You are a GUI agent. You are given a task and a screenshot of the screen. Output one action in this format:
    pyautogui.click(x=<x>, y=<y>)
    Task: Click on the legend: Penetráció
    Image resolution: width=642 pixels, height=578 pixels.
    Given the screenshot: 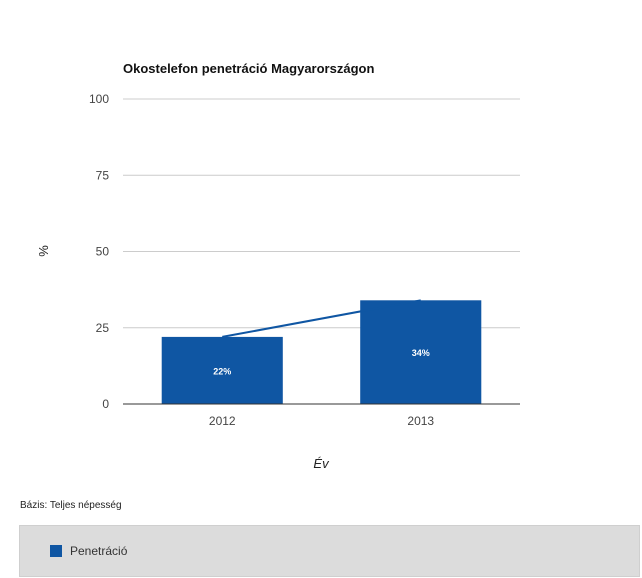 What is the action you would take?
    pyautogui.click(x=329, y=551)
    